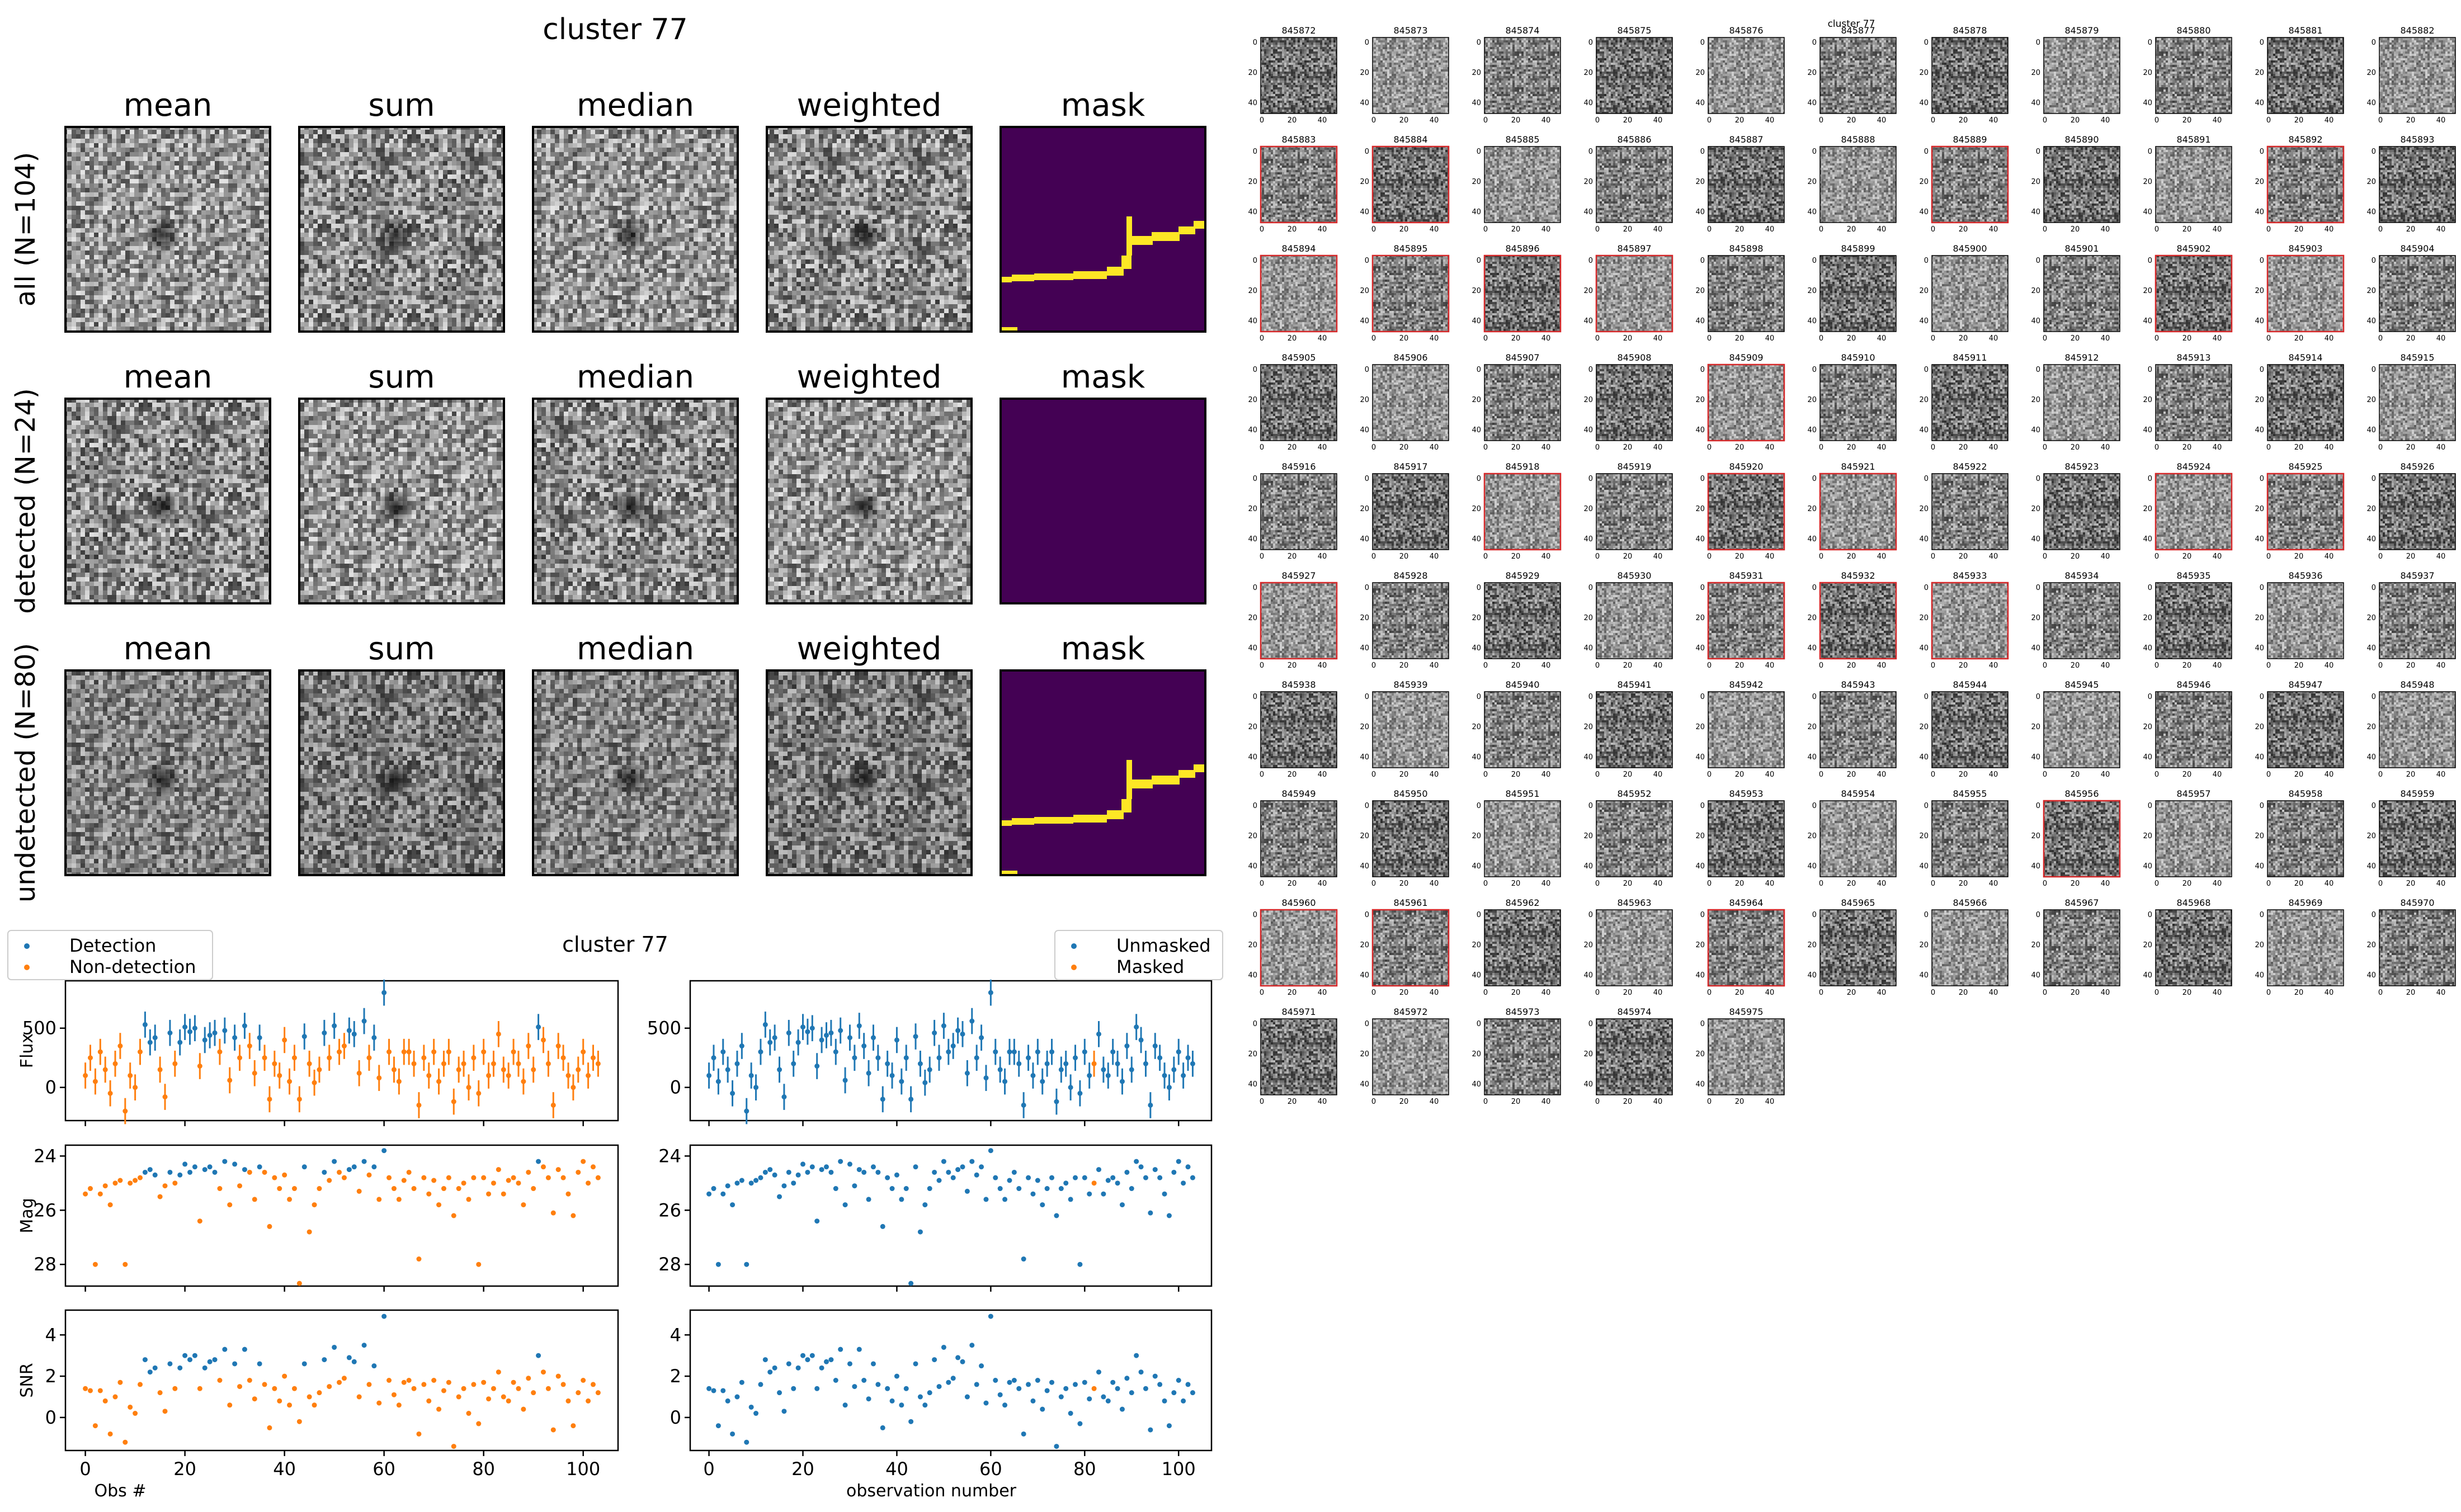 The image size is (2461, 1512). I want to click on source-blob, so click(864, 778).